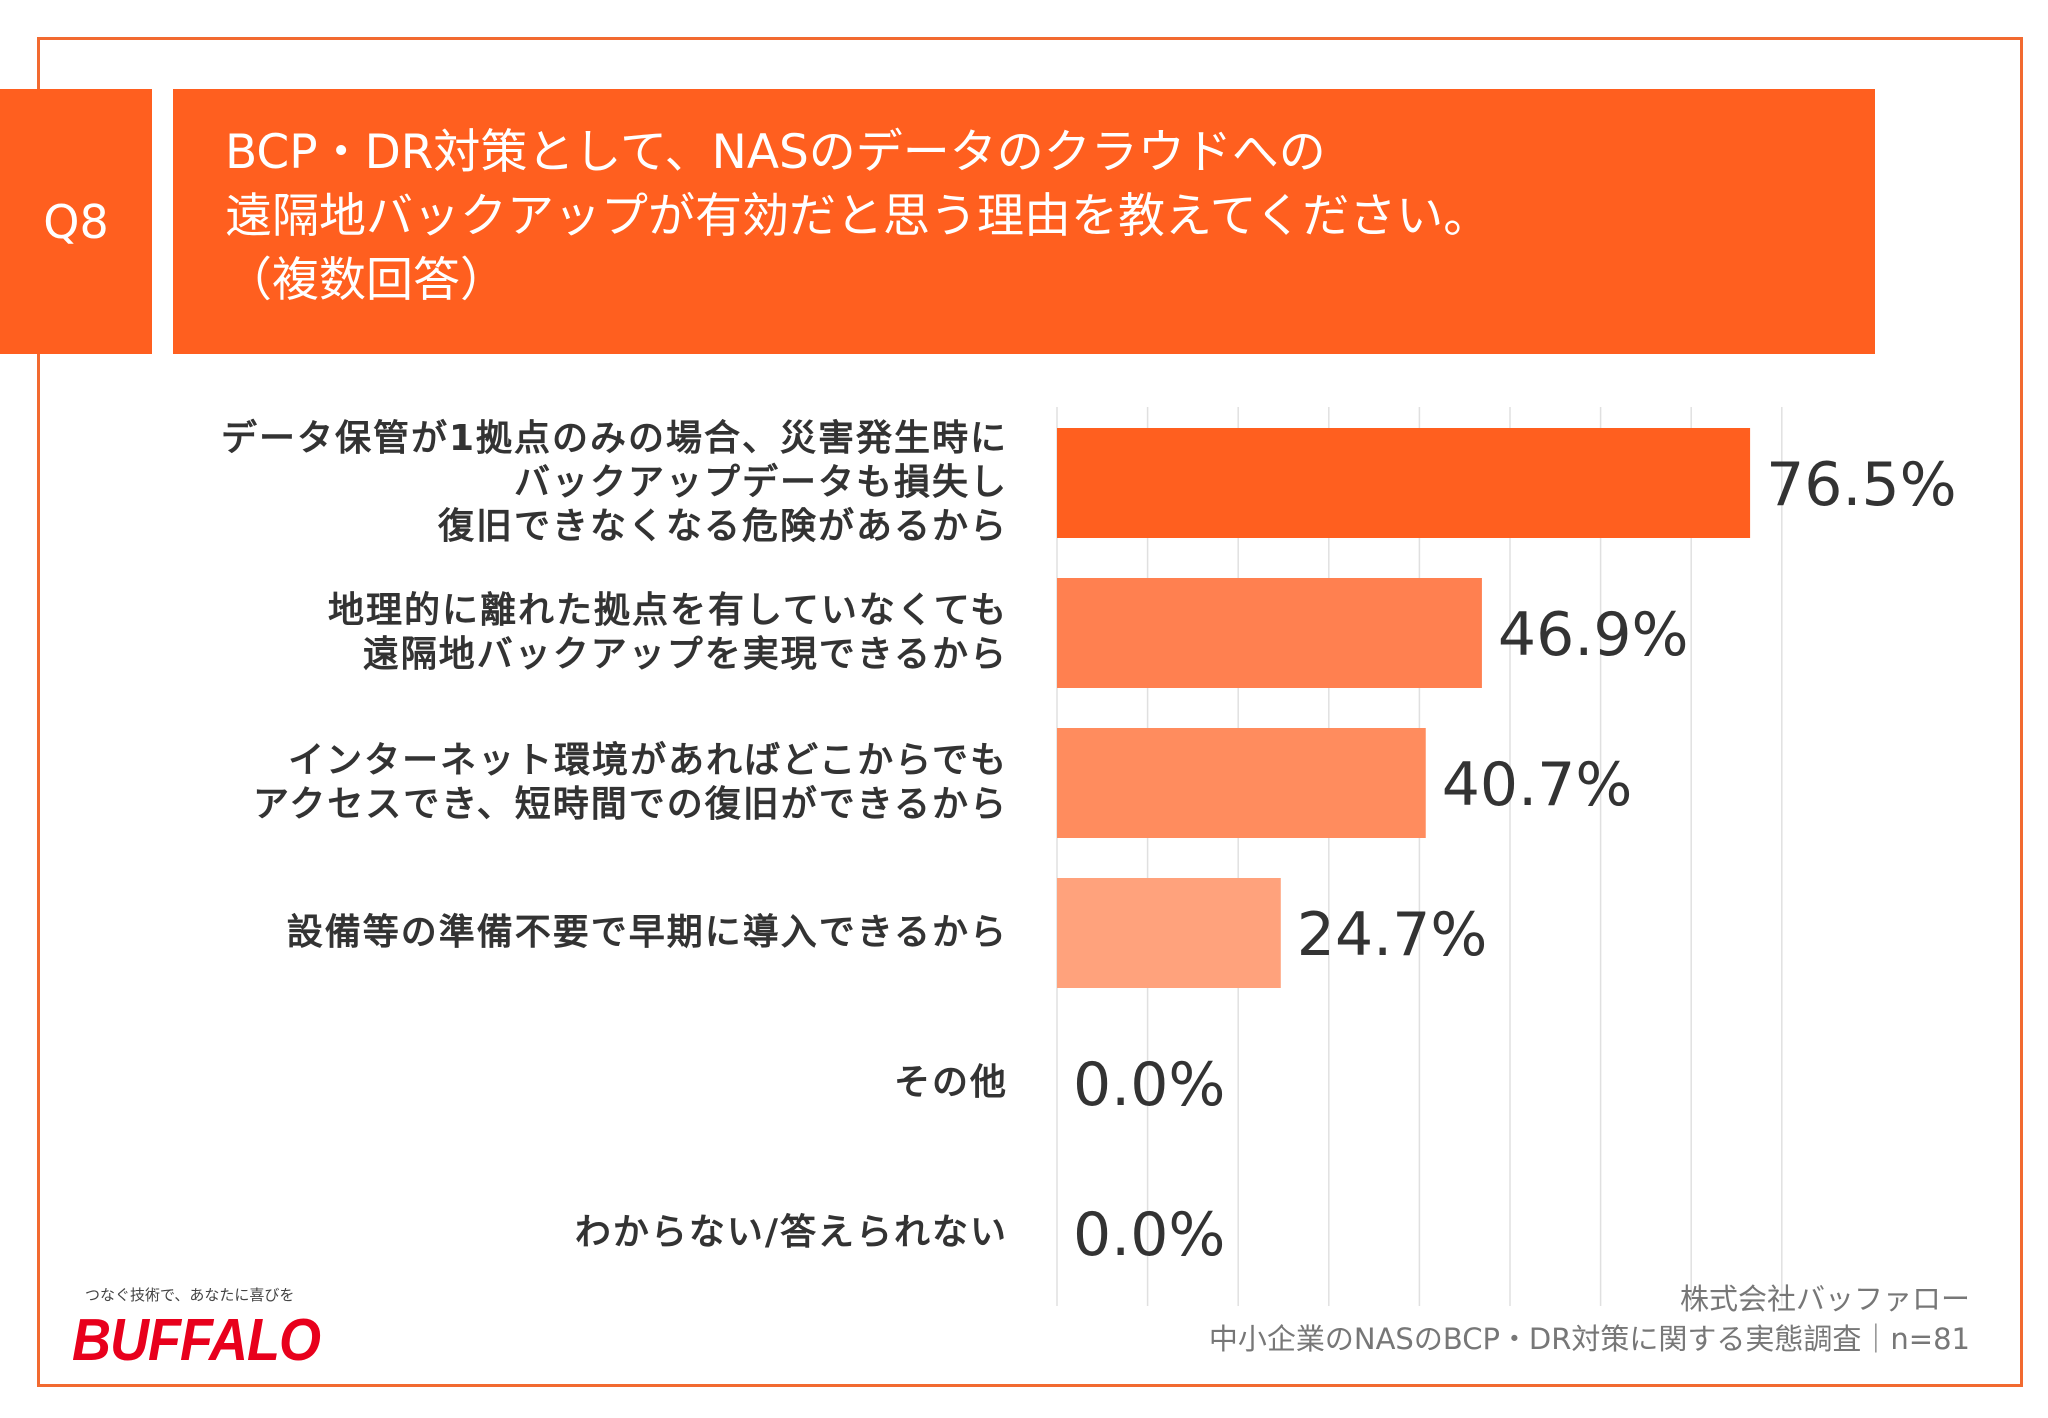 This screenshot has height=1418, width=2048. What do you see at coordinates (366, 280) in the screenshot?
I see `title-line: （複数回答）` at bounding box center [366, 280].